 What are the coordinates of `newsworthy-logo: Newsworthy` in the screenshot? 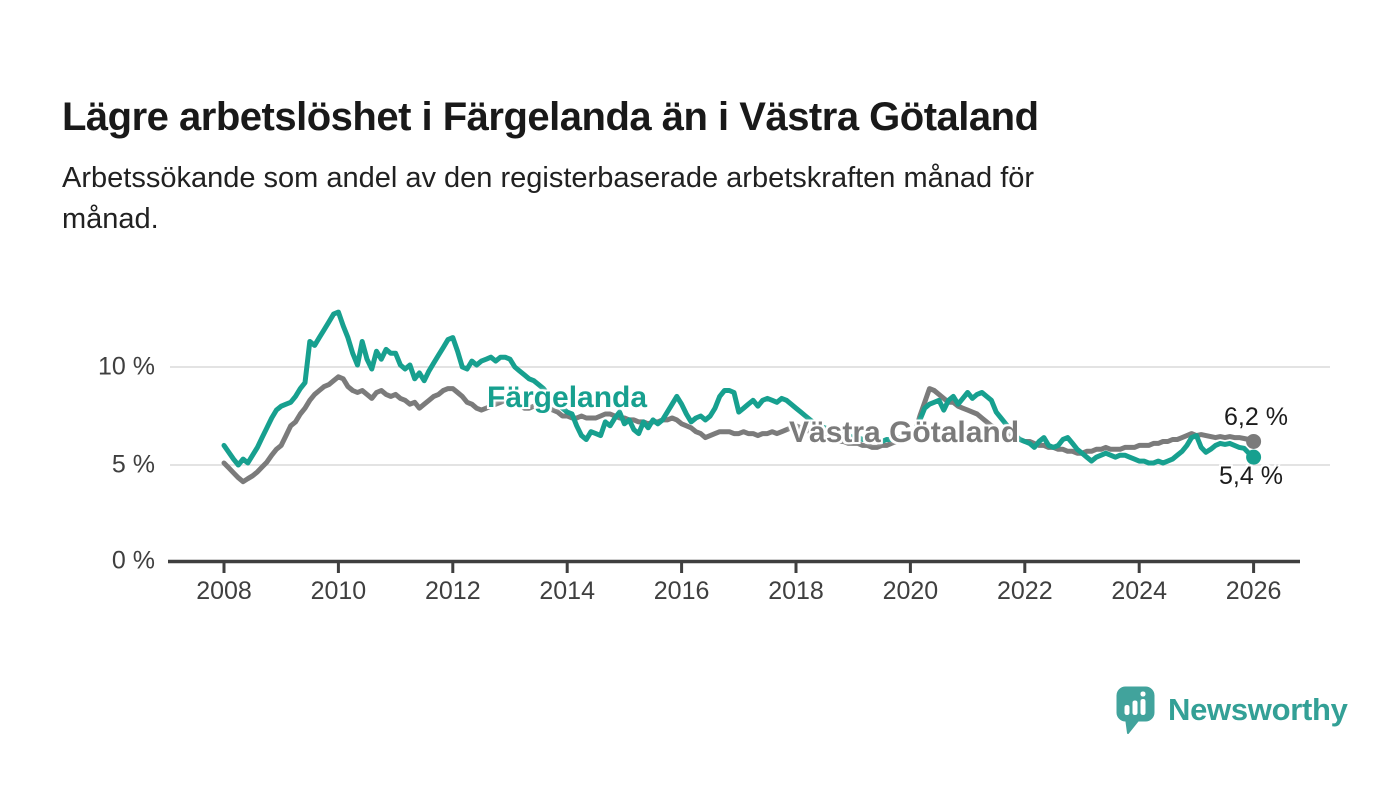 It's located at (1232, 710).